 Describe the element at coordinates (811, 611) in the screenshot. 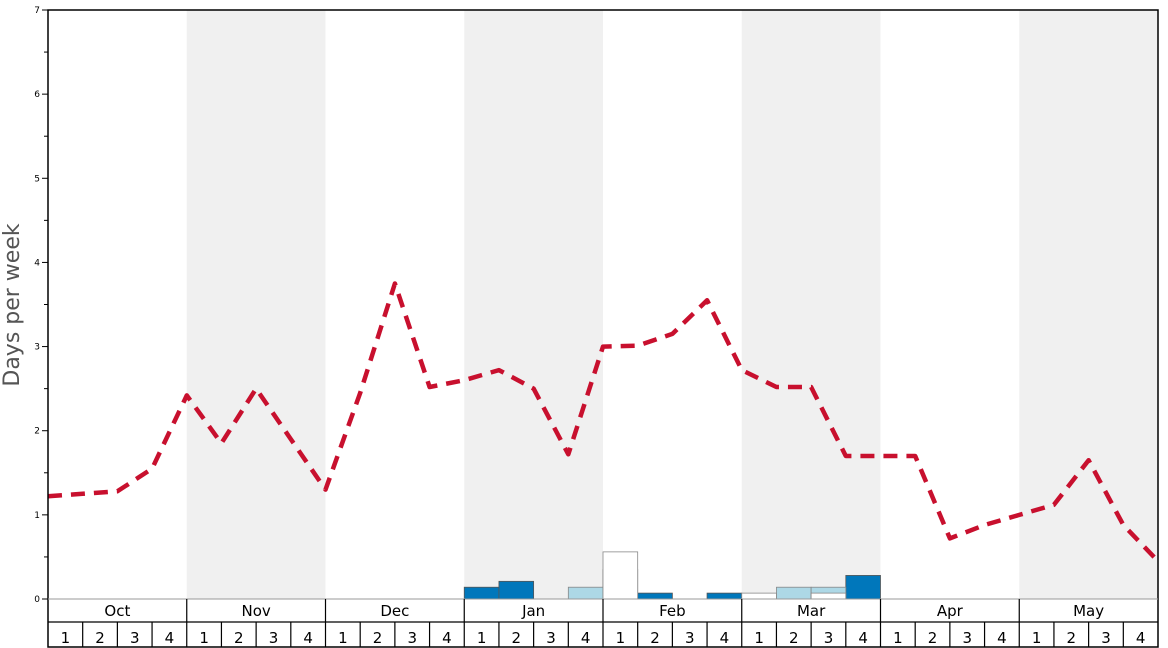

I see `month-label-mar: Mar` at that location.